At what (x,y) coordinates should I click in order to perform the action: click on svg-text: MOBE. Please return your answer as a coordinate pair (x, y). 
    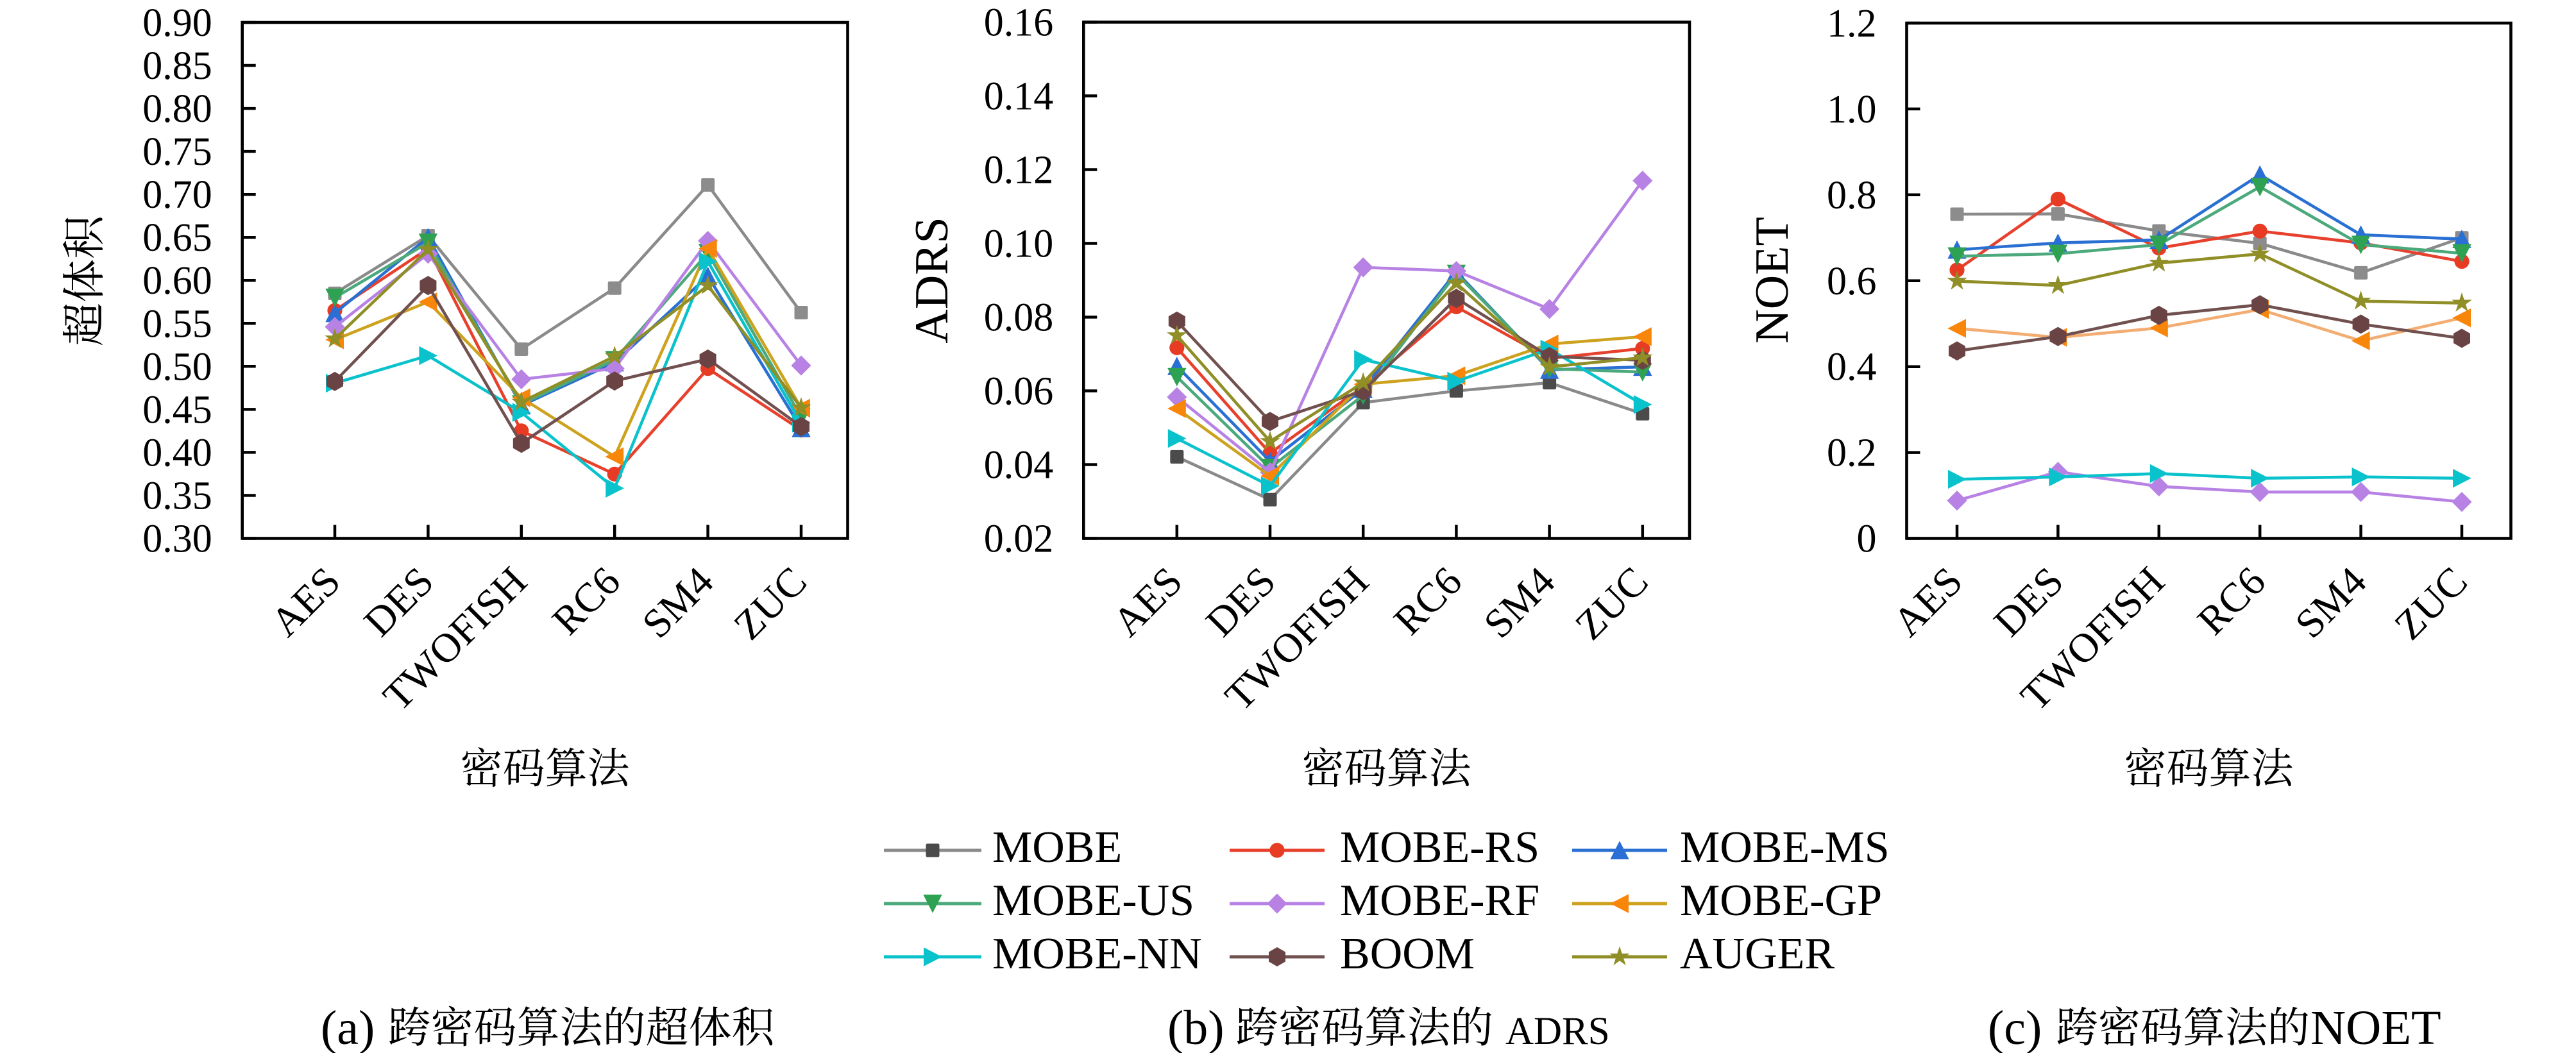
    Looking at the image, I should click on (1057, 847).